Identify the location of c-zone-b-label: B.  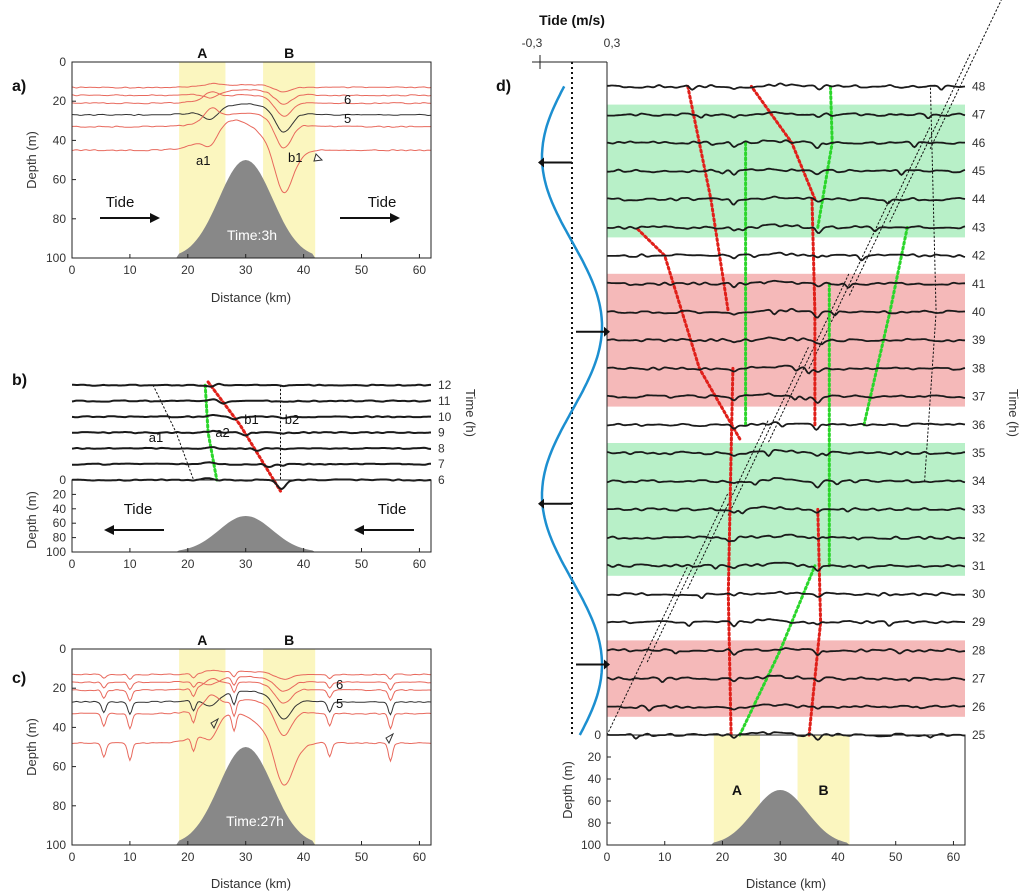
(289, 640).